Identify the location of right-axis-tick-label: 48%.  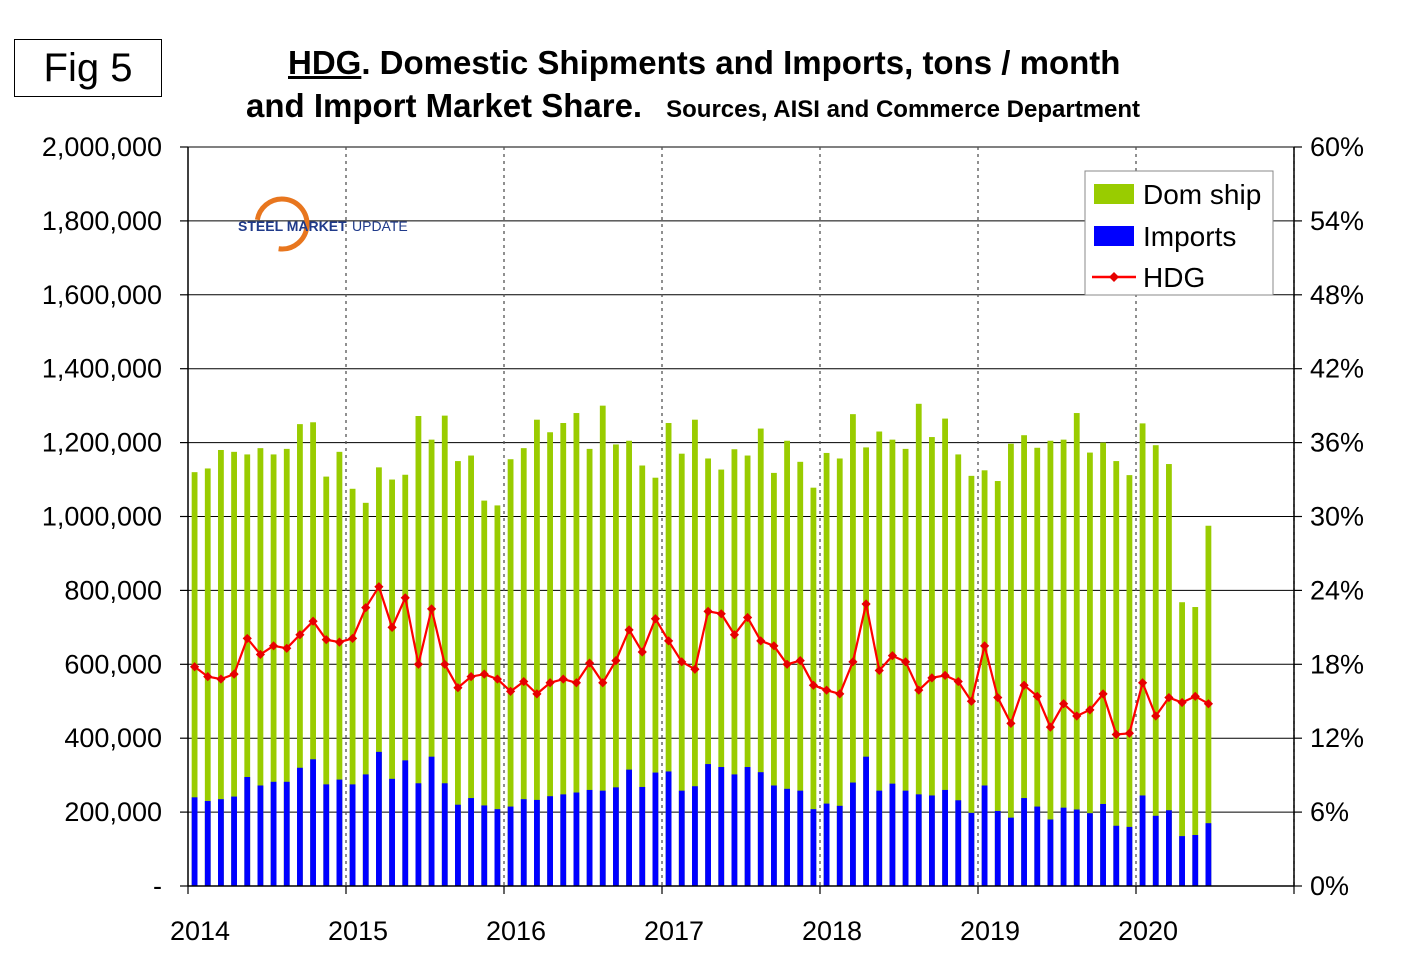
(1337, 295).